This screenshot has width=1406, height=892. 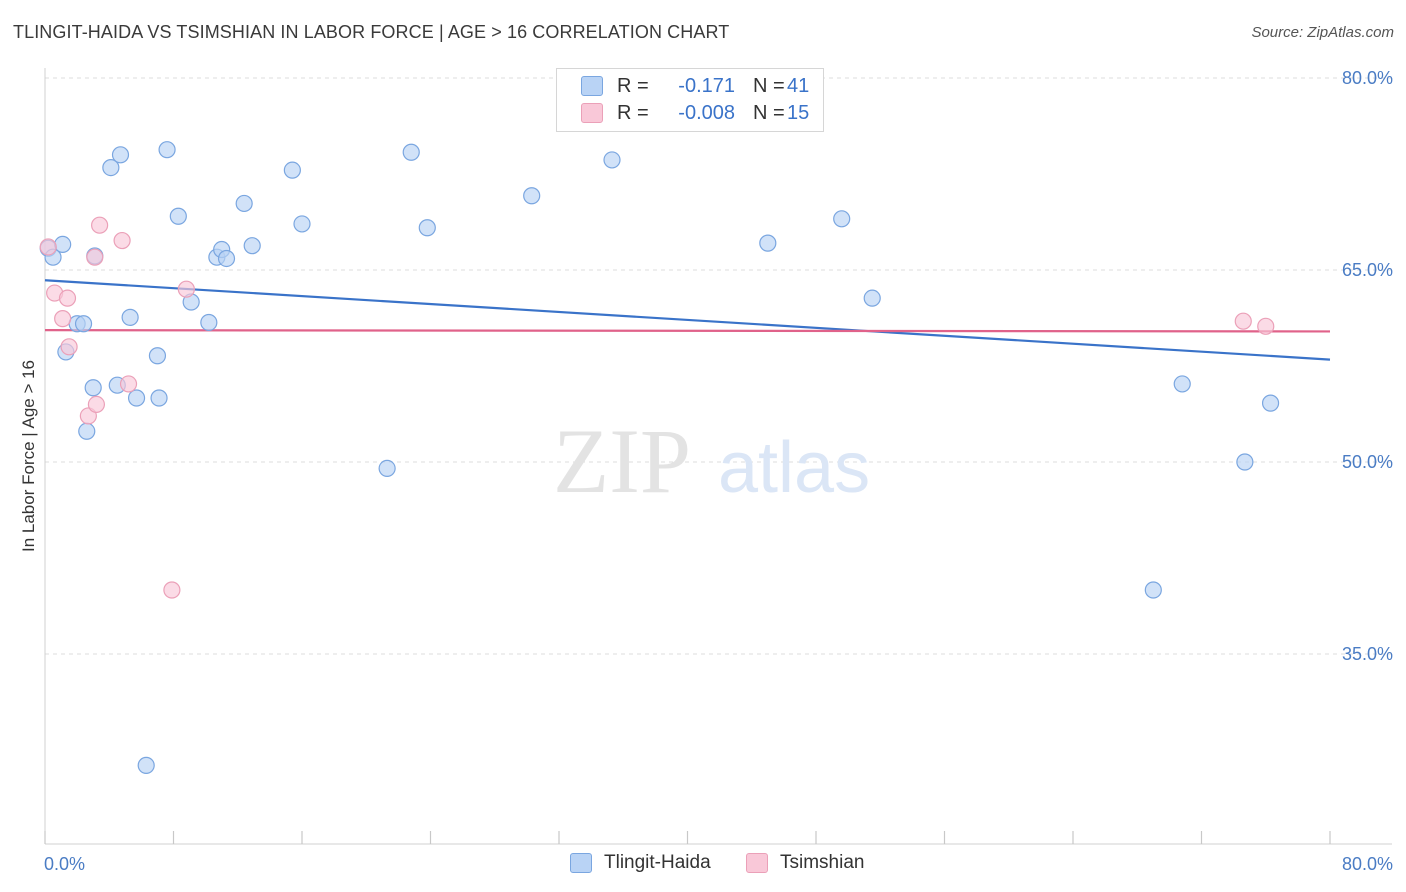 I want to click on series-legend-tsimshian: Tsimshian, so click(x=805, y=863).